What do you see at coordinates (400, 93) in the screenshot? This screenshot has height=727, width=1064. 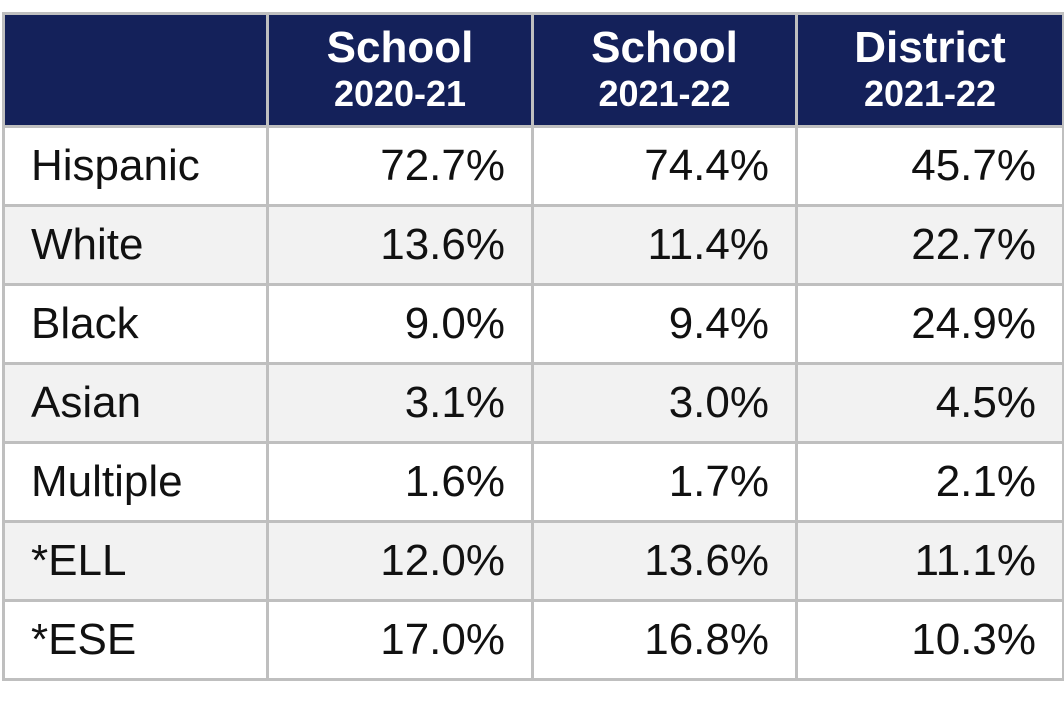 I see `column-period: 2020-21` at bounding box center [400, 93].